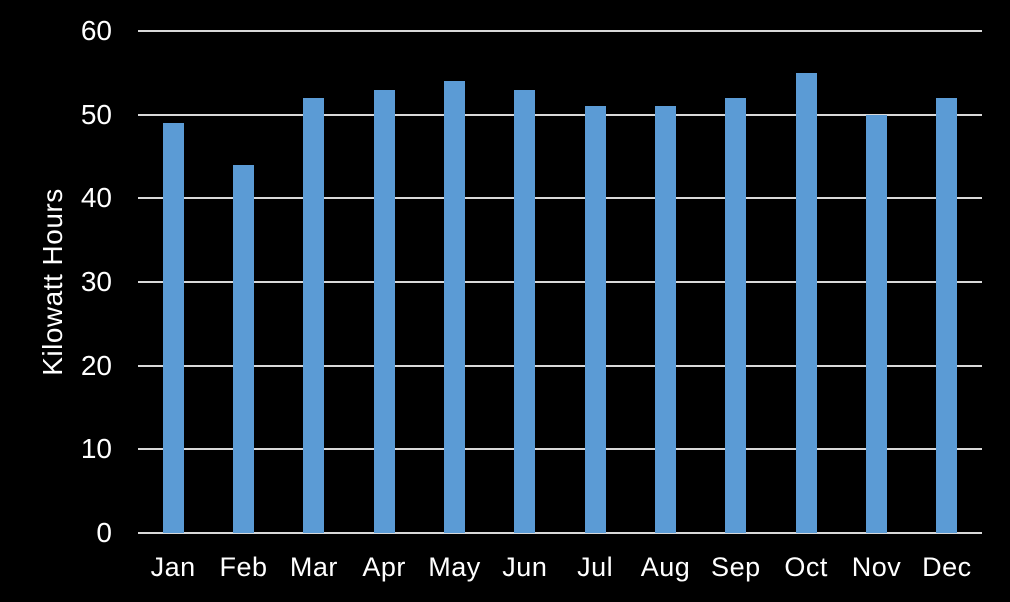  What do you see at coordinates (595, 567) in the screenshot?
I see `x-label-jul: Jul` at bounding box center [595, 567].